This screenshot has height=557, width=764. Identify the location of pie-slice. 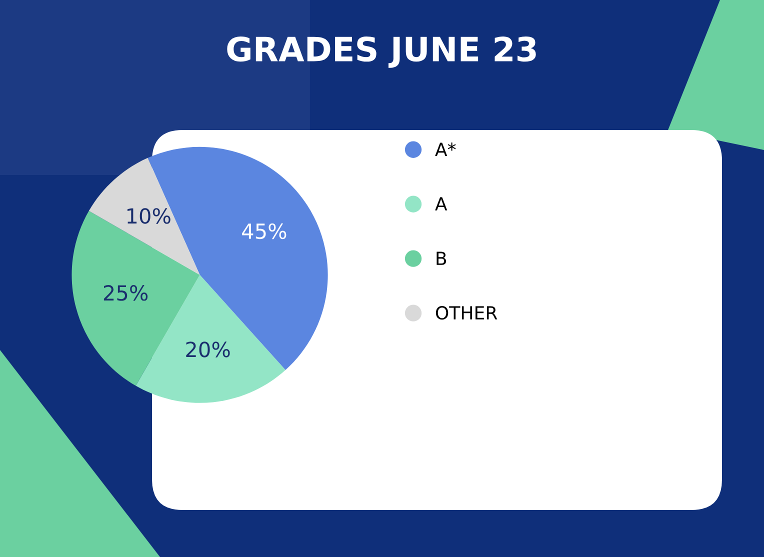
(144, 216).